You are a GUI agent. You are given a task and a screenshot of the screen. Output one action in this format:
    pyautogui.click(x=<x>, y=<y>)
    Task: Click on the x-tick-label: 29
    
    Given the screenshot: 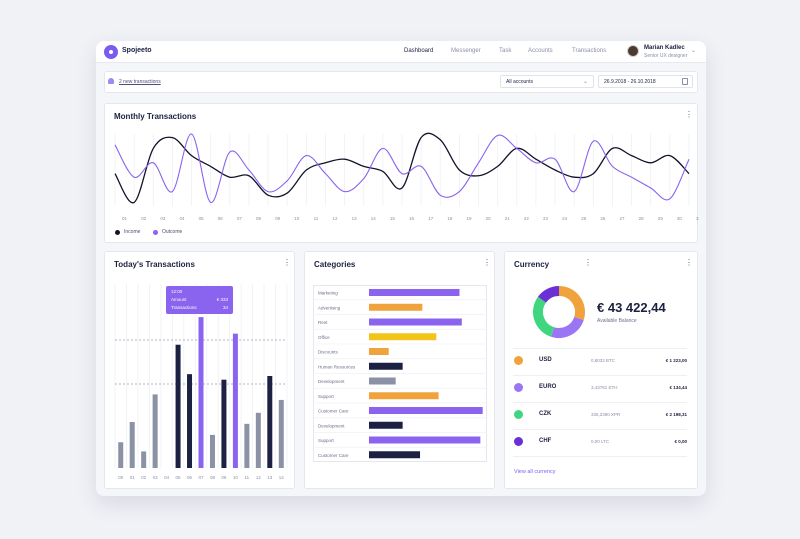 What is the action you would take?
    pyautogui.click(x=661, y=218)
    